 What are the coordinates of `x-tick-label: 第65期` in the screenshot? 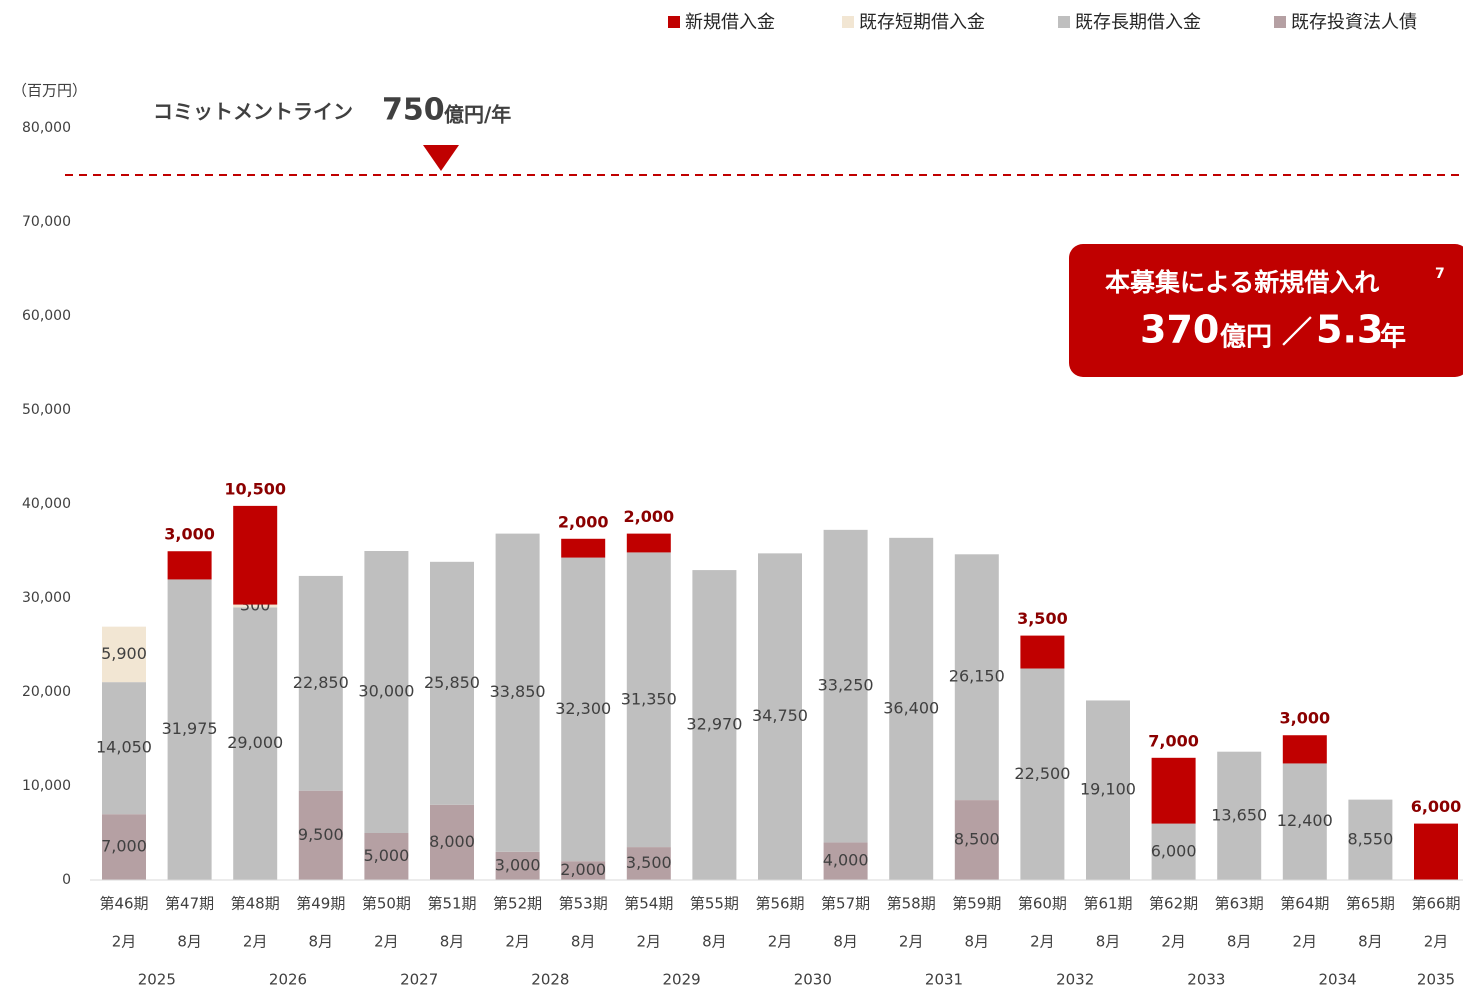 It's located at (1370, 904).